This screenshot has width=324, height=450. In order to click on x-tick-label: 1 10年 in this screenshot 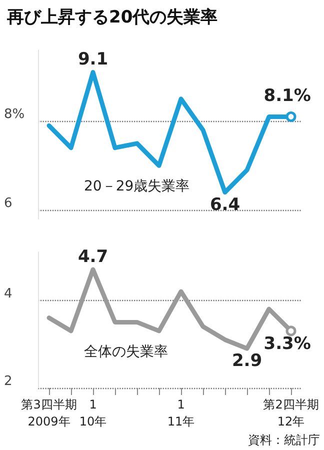, I will do `click(93, 413)`.